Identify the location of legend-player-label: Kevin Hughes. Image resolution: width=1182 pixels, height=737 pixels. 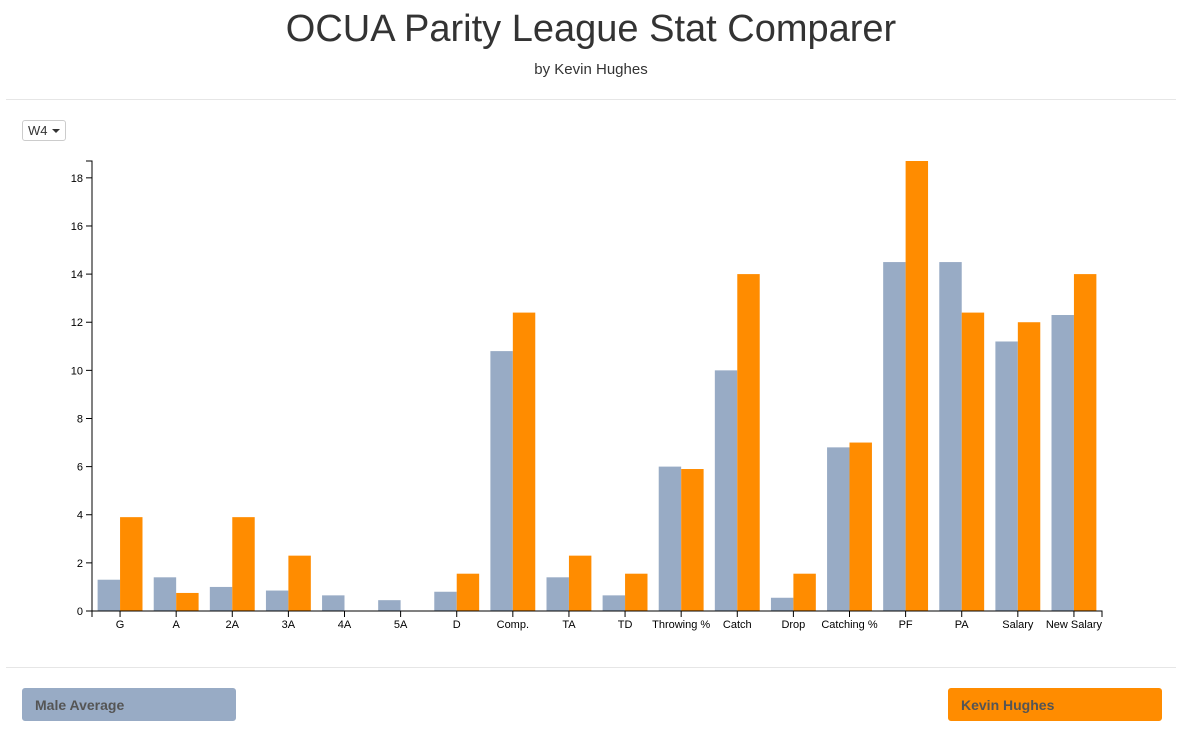
(1008, 704).